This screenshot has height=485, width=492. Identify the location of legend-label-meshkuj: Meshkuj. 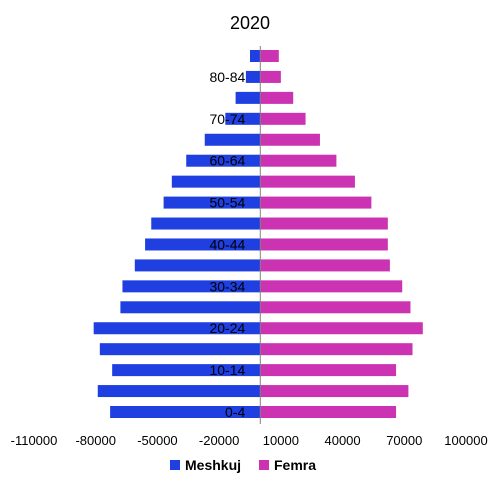
(213, 465).